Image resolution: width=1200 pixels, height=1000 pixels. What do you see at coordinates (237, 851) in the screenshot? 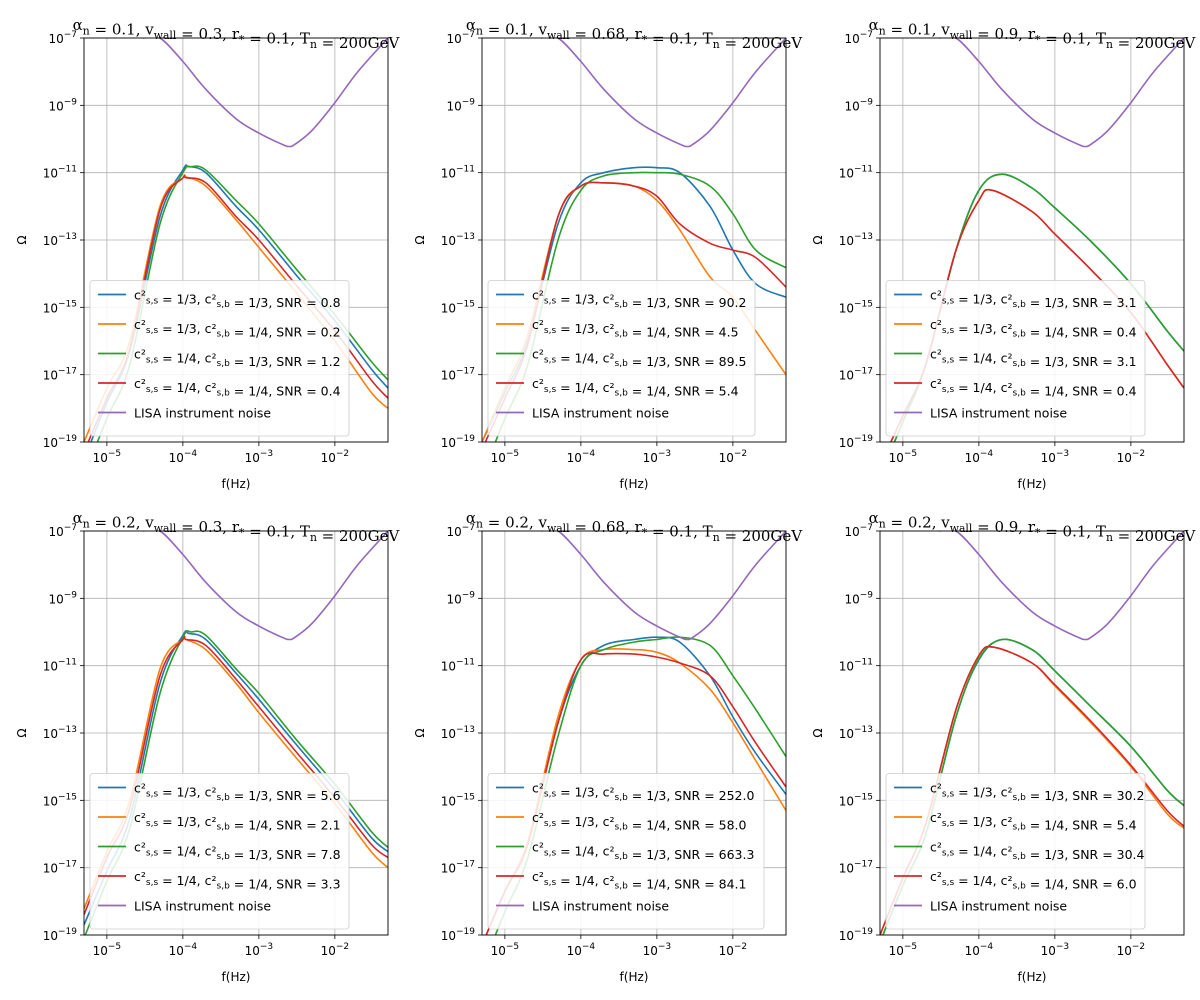
I see `legend-entry-label: c²s,s = 1/4, c²s,b = 1/3, SNR = 7.8` at bounding box center [237, 851].